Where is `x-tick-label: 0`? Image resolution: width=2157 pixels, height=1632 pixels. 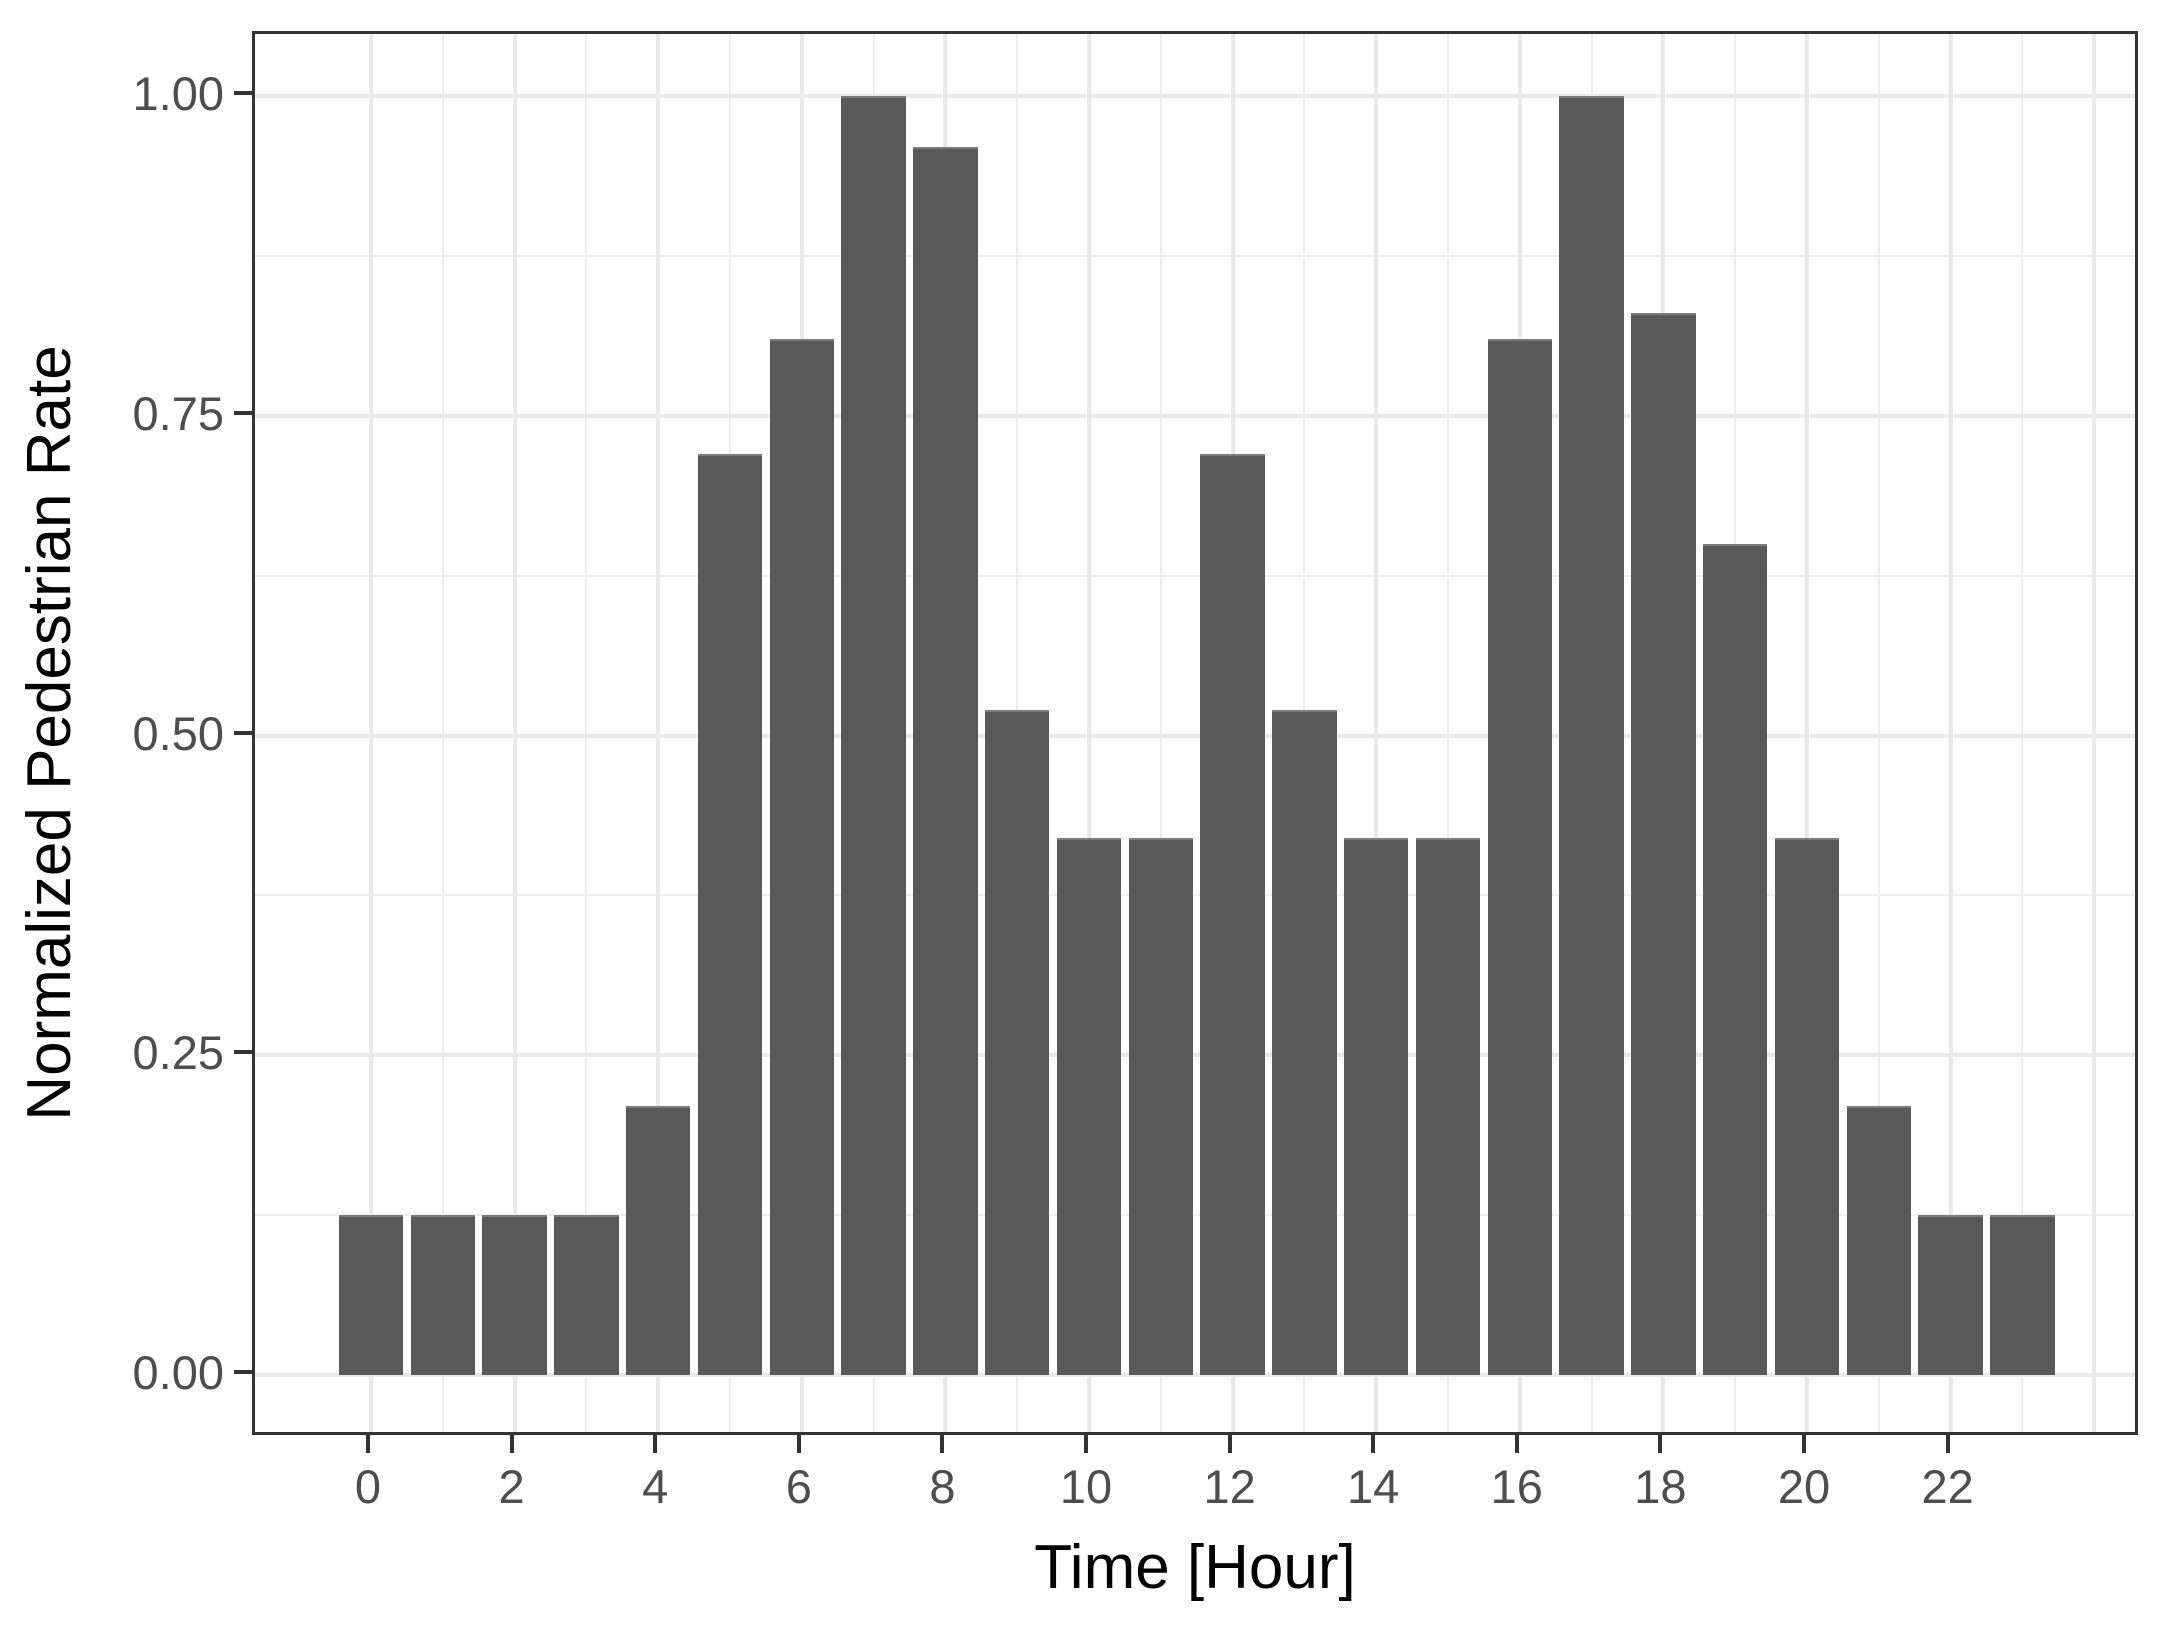 x-tick-label: 0 is located at coordinates (368, 1486).